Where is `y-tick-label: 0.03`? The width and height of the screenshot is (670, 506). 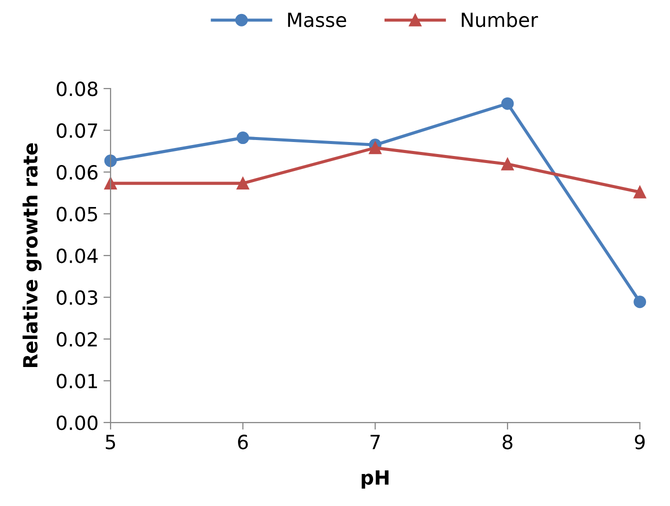 y-tick-label: 0.03 is located at coordinates (77, 297).